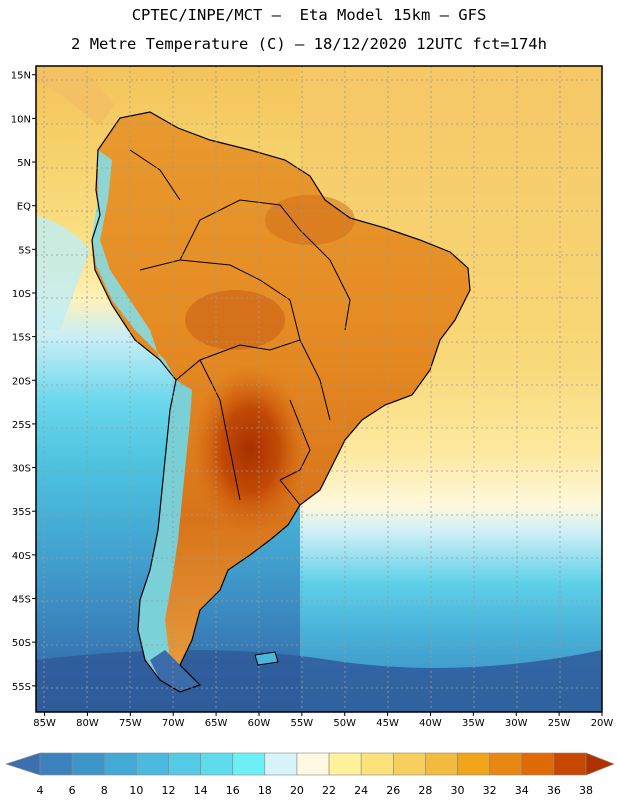  I want to click on lat-label-20s: 20S, so click(21, 381).